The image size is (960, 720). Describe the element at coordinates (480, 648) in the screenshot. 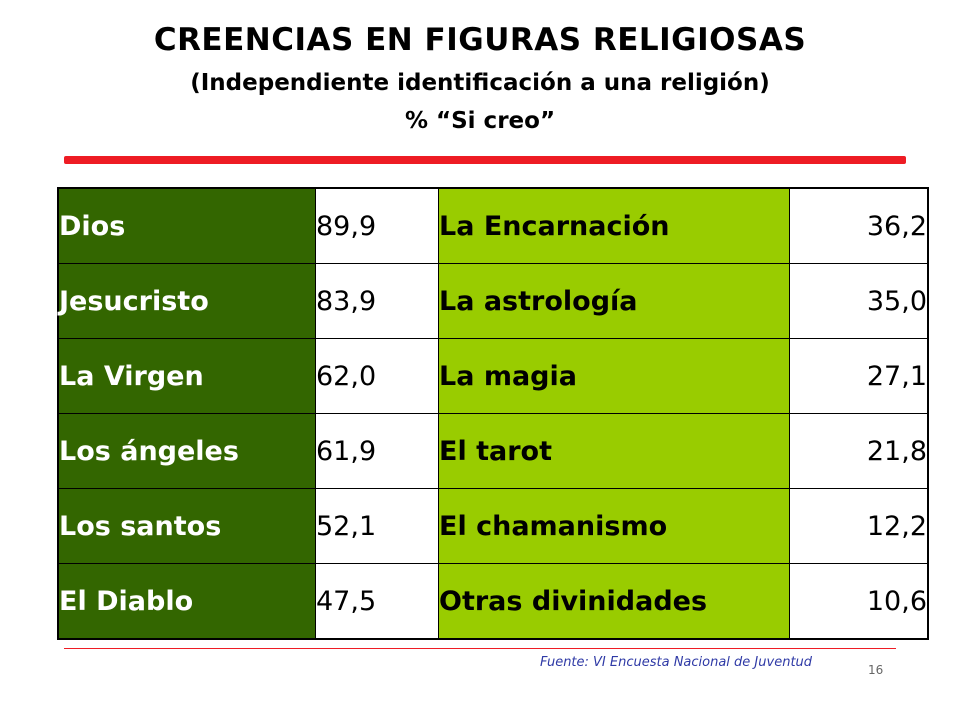

I see `footer-divider` at that location.